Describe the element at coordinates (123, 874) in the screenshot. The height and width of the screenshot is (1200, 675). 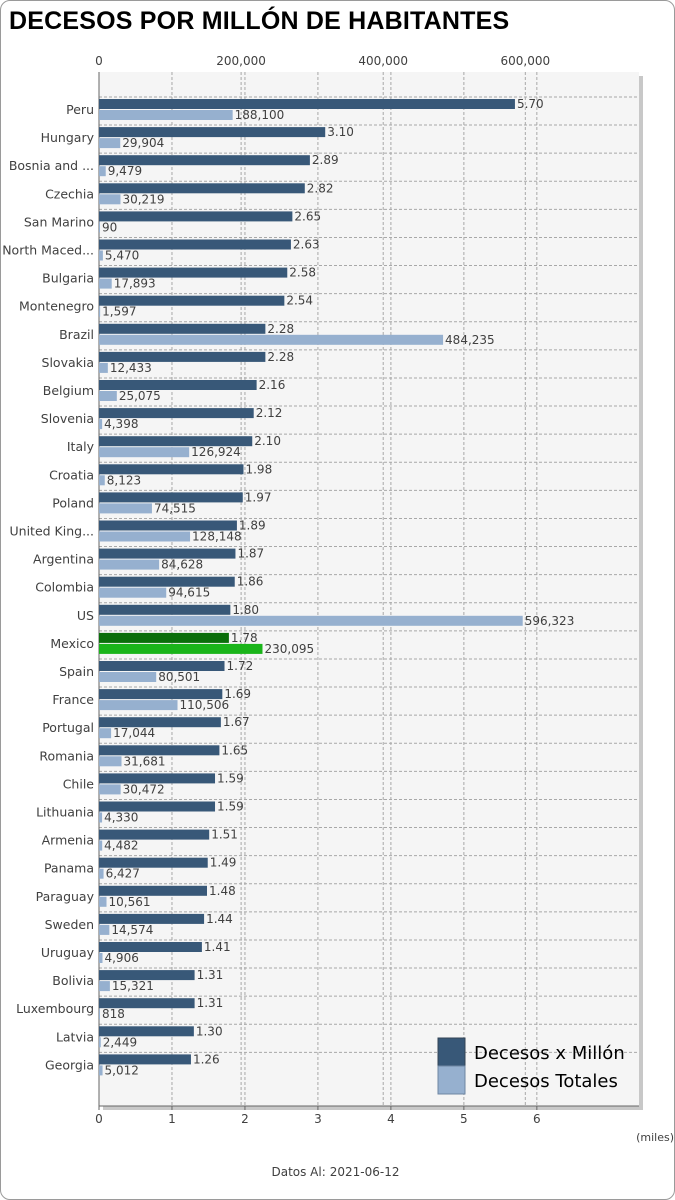
I see `data-label-total: 6,427` at that location.